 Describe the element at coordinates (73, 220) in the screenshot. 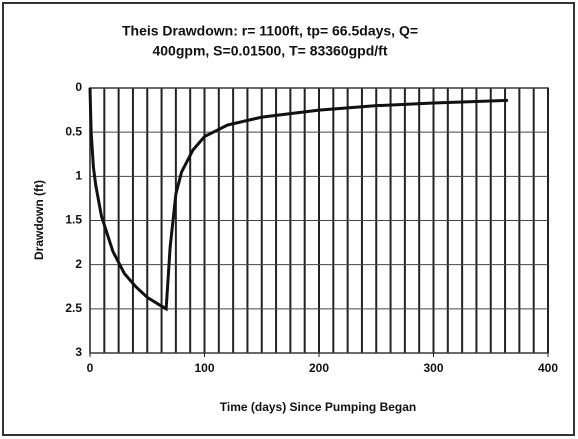

I see `y-tick-label: 1.5` at that location.